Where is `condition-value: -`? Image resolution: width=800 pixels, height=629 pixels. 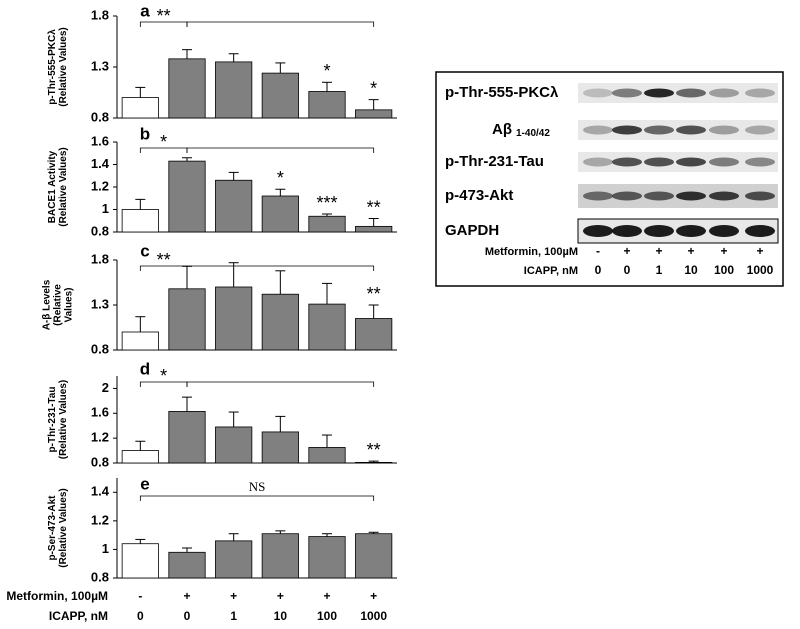 condition-value: - is located at coordinates (140, 596).